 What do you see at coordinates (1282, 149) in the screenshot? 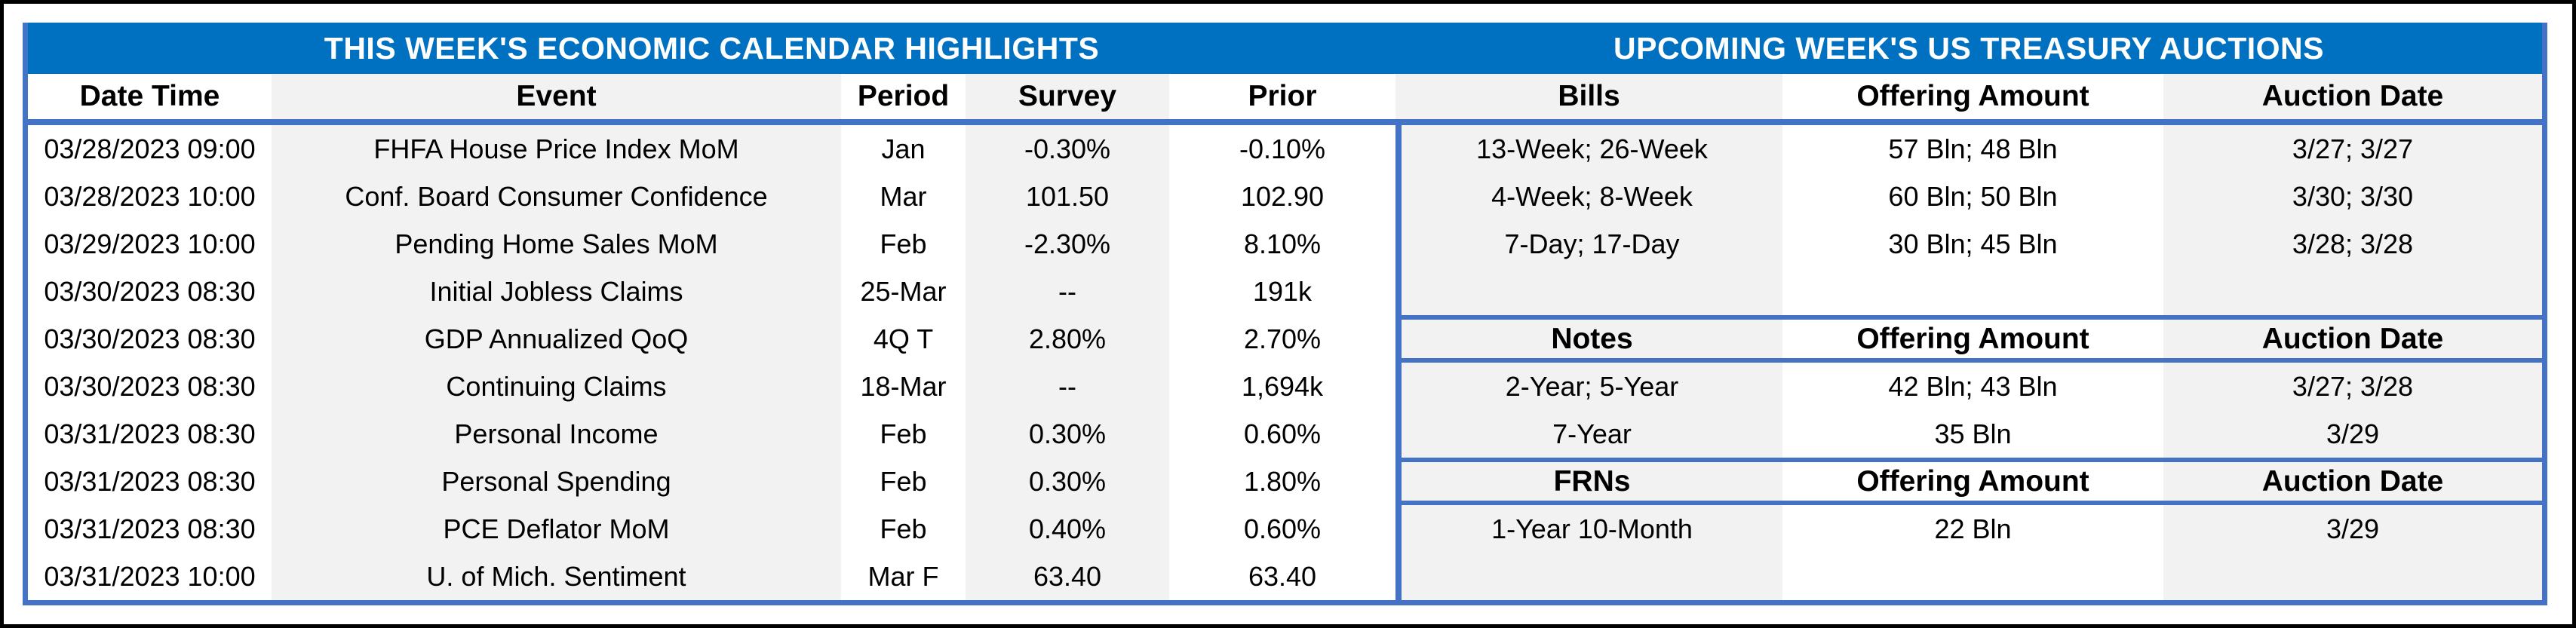
I see `cell-prior: -0.10%` at bounding box center [1282, 149].